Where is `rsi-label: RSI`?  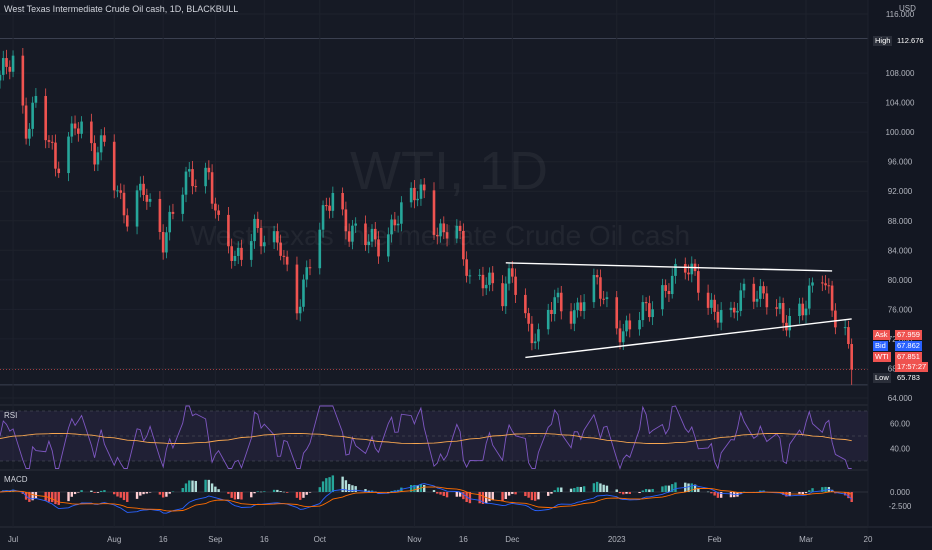
rsi-label: RSI is located at coordinates (11, 415).